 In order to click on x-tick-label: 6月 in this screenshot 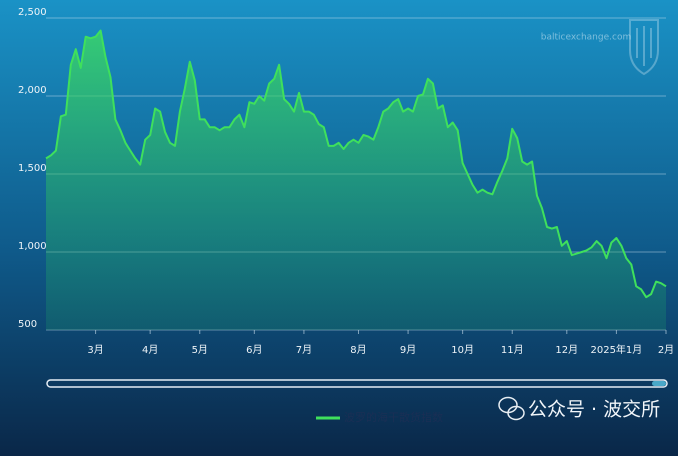, I will do `click(254, 350)`.